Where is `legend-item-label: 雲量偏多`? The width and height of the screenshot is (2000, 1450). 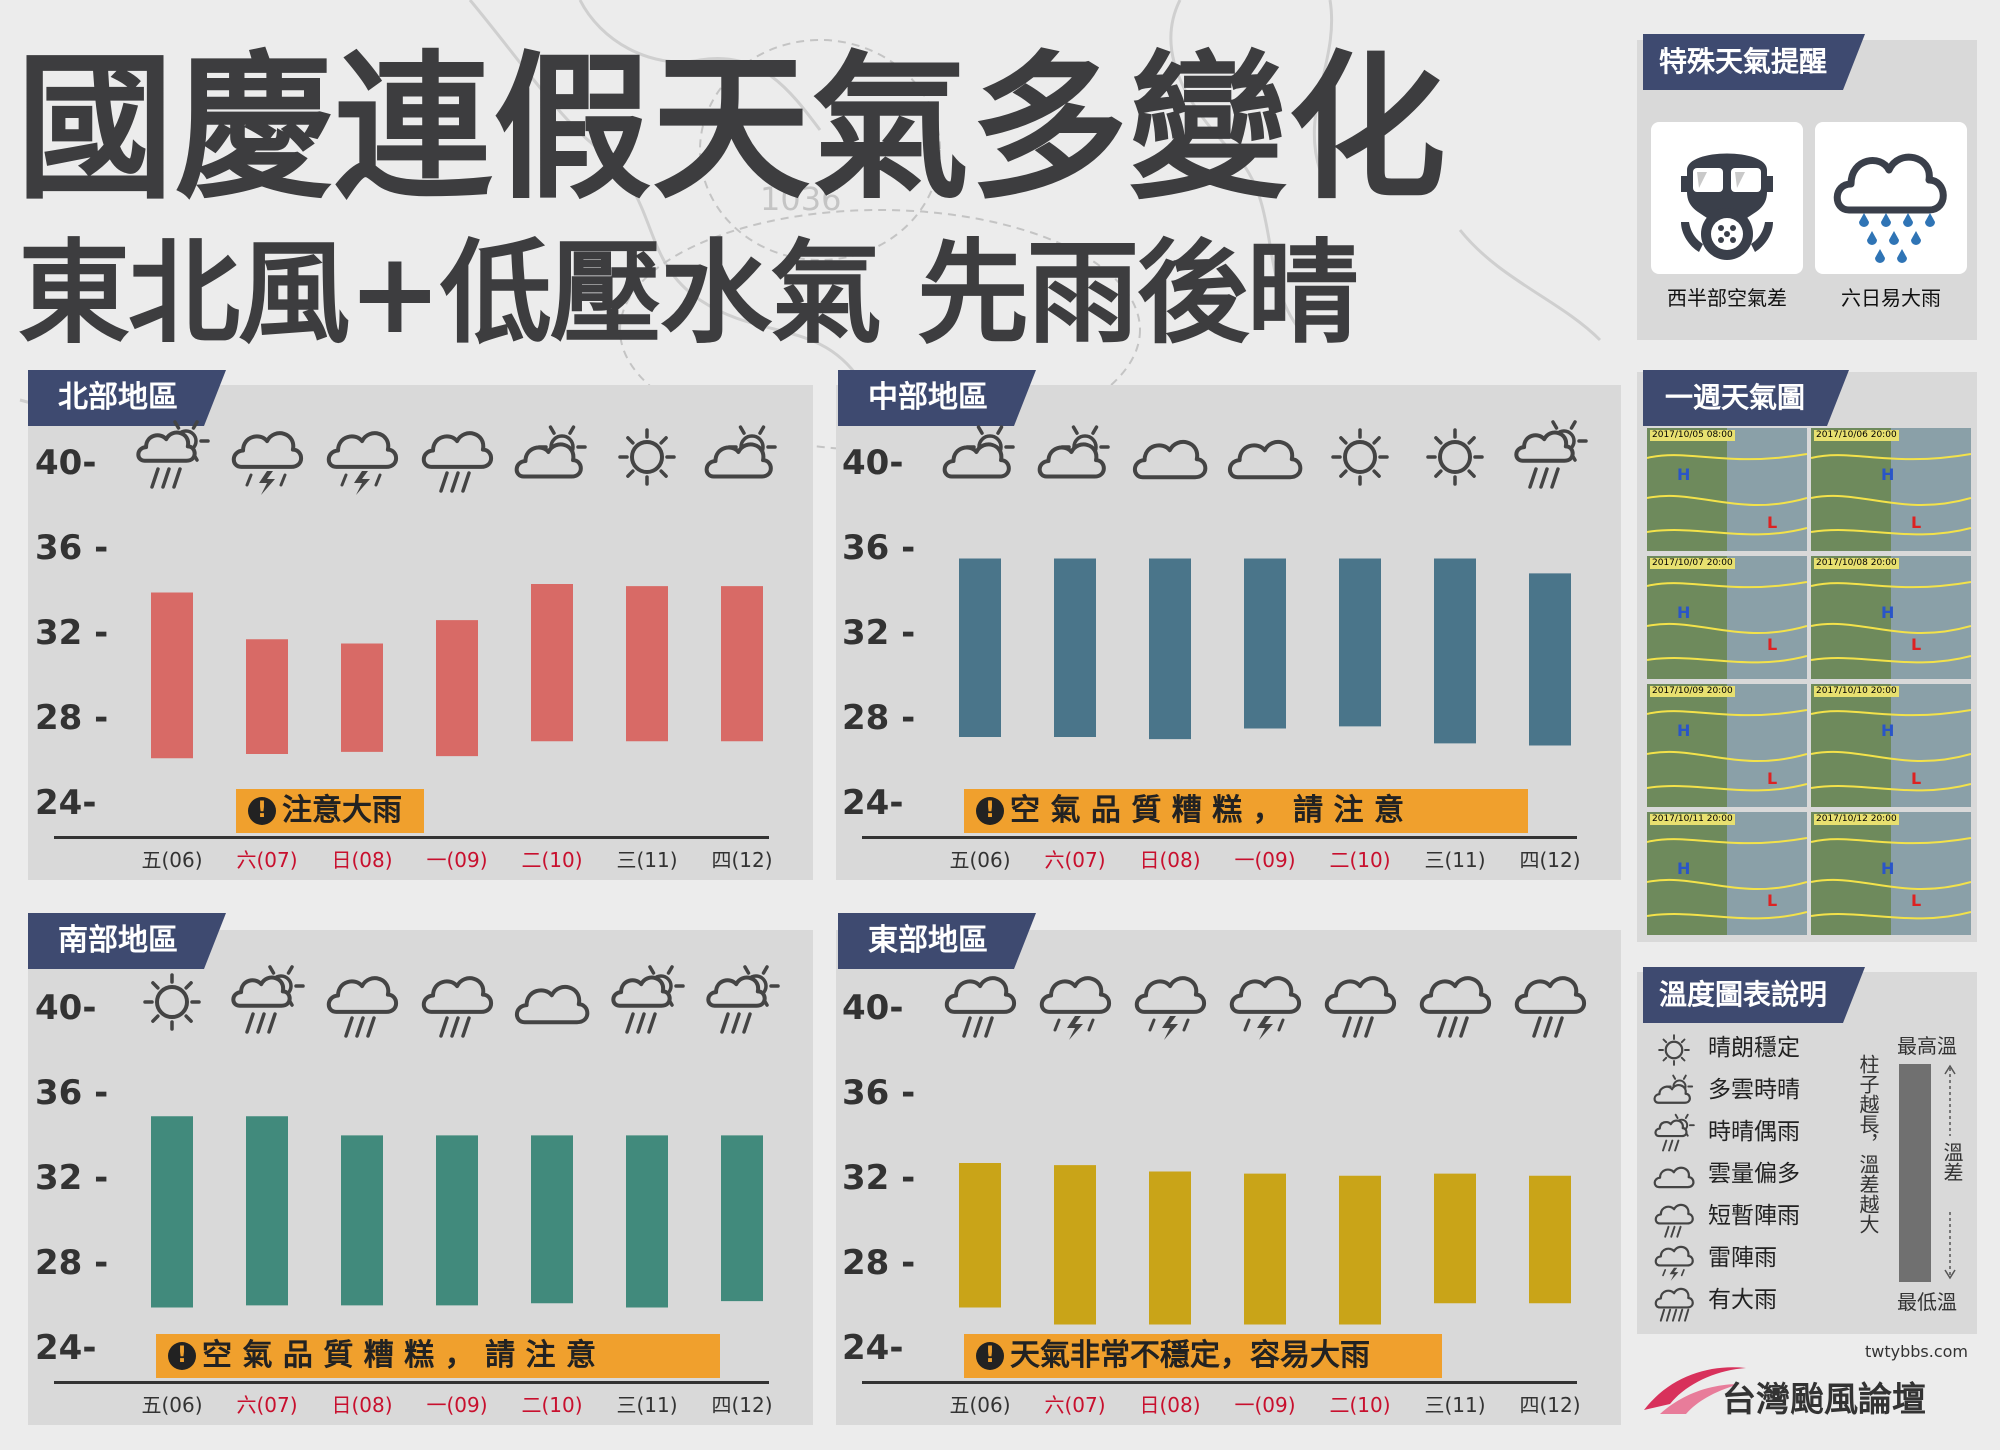
legend-item-label: 雲量偏多 is located at coordinates (1754, 1174).